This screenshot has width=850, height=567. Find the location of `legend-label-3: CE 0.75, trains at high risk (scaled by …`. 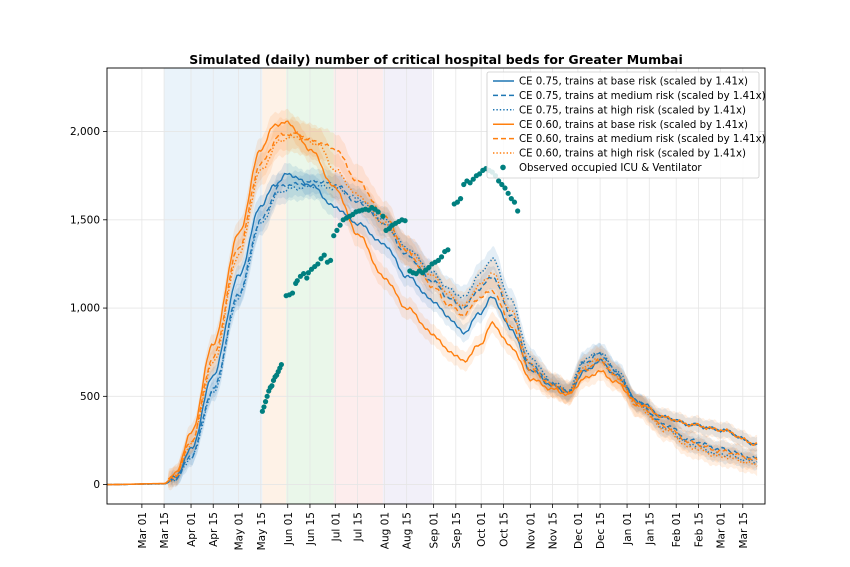

legend-label-3: CE 0.75, trains at high risk (scaled by … is located at coordinates (632, 110).